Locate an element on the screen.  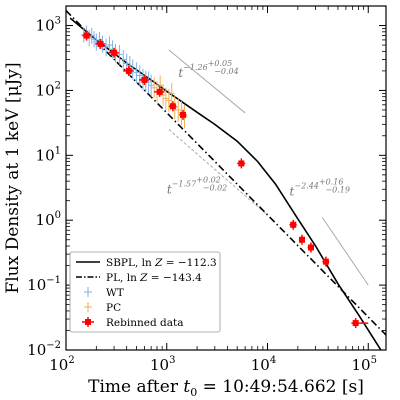
y-tick-label: 10⁻² is located at coordinates (44, 349).